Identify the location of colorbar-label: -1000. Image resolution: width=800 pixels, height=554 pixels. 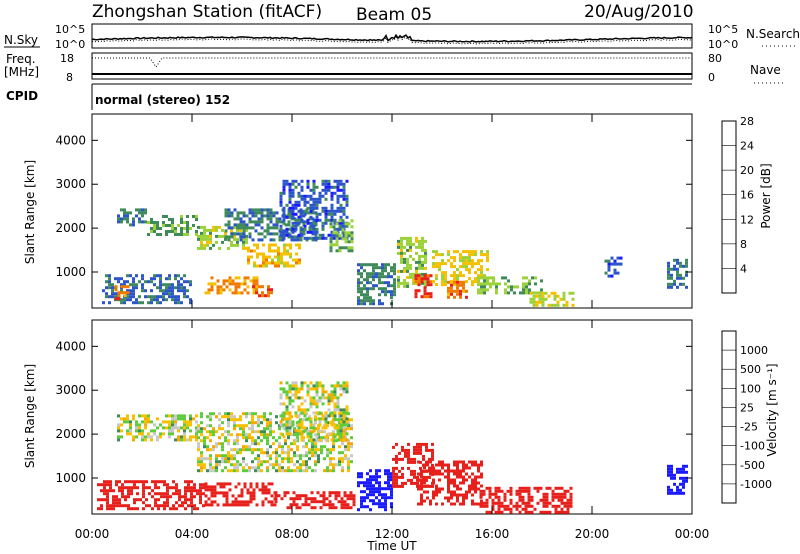
(756, 484).